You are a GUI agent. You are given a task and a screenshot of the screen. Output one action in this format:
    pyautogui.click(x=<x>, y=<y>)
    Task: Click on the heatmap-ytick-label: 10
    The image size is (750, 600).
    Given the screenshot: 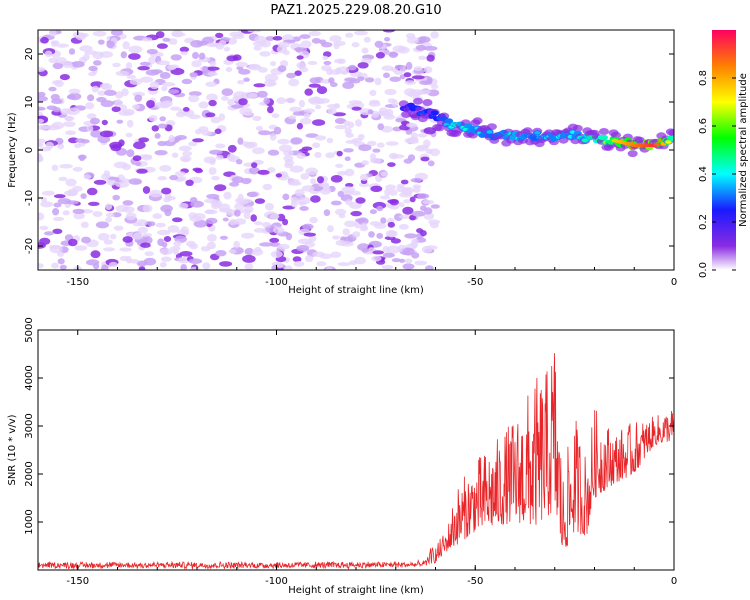 What is the action you would take?
    pyautogui.click(x=29, y=102)
    